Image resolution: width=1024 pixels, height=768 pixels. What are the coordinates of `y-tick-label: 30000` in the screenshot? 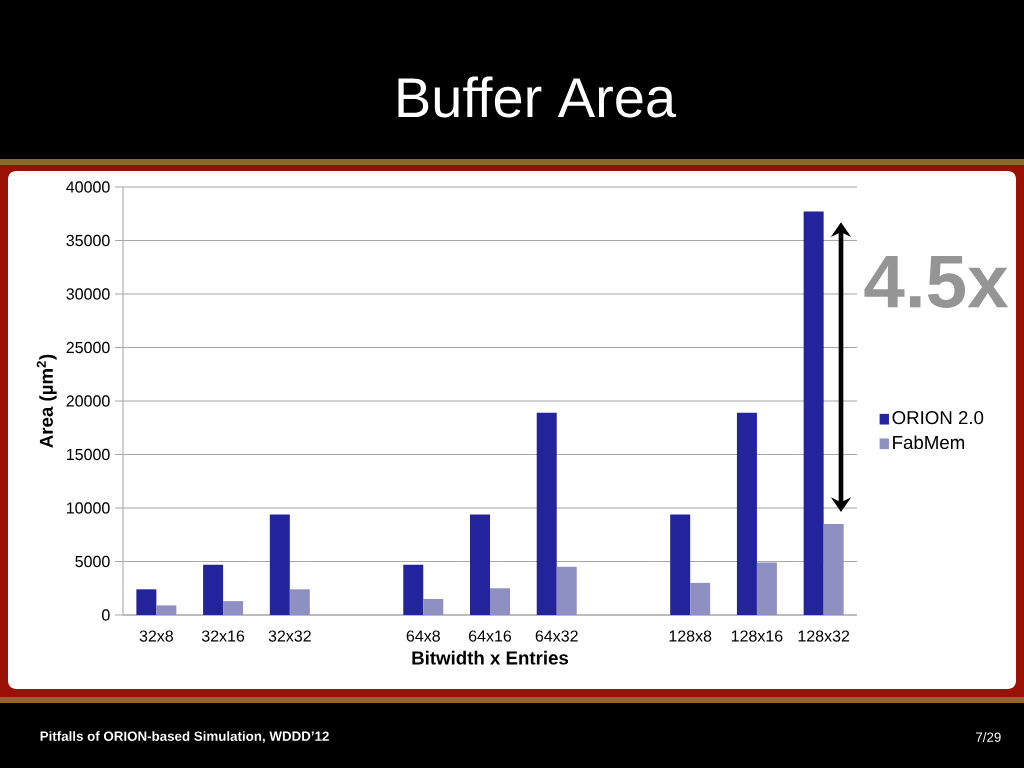 It's located at (88, 294).